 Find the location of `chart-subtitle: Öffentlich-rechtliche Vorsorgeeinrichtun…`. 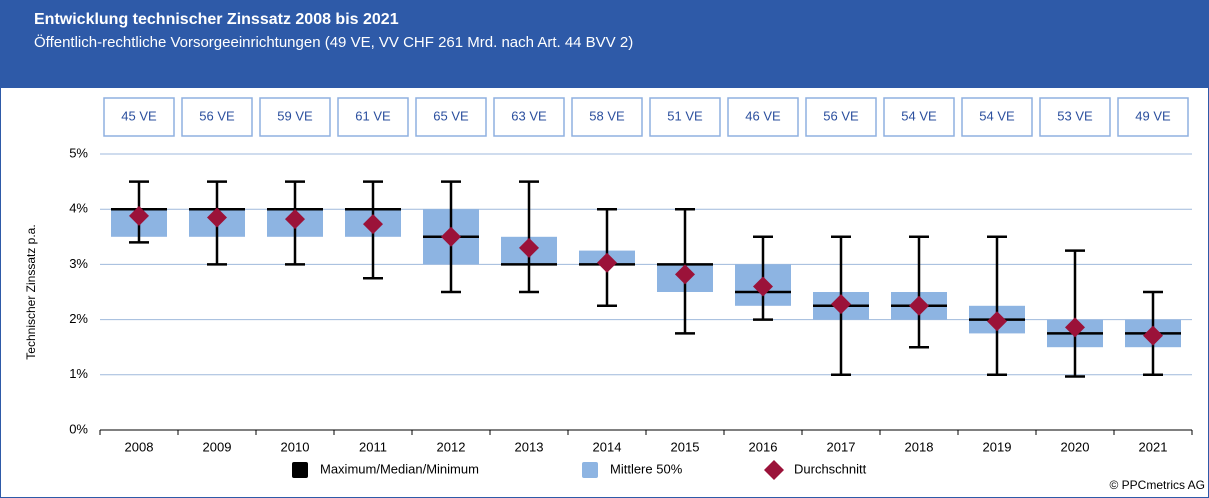

chart-subtitle: Öffentlich-rechtliche Vorsorgeeinrichtun… is located at coordinates (333, 42).